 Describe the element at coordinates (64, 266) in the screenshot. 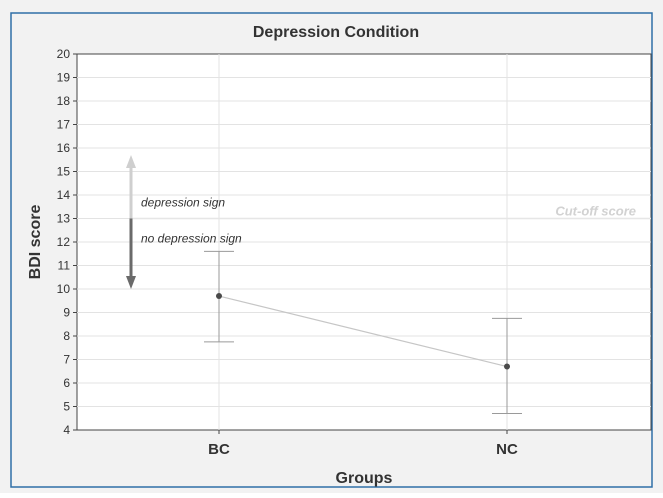

I see `y-tick-label: 11` at that location.